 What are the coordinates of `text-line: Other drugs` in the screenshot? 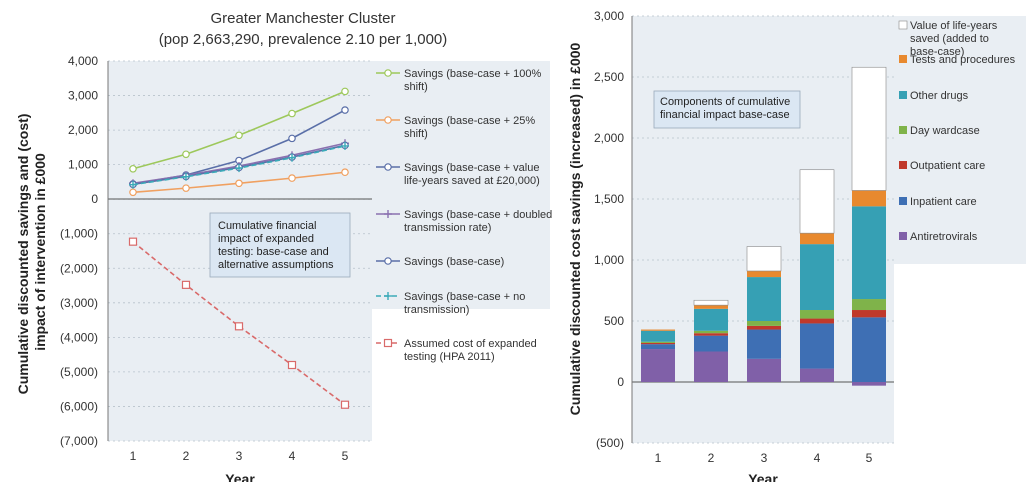 It's located at (939, 96).